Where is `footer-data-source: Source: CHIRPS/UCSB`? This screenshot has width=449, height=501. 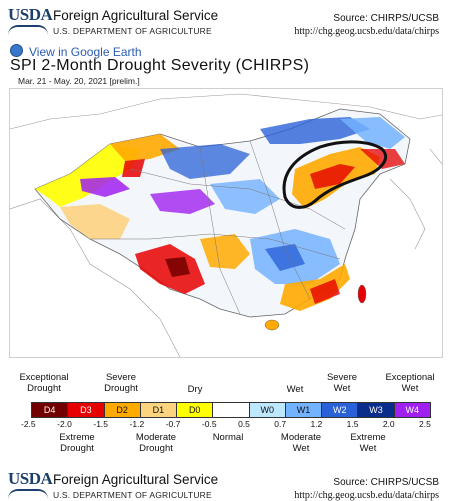 footer-data-source: Source: CHIRPS/UCSB is located at coordinates (386, 482).